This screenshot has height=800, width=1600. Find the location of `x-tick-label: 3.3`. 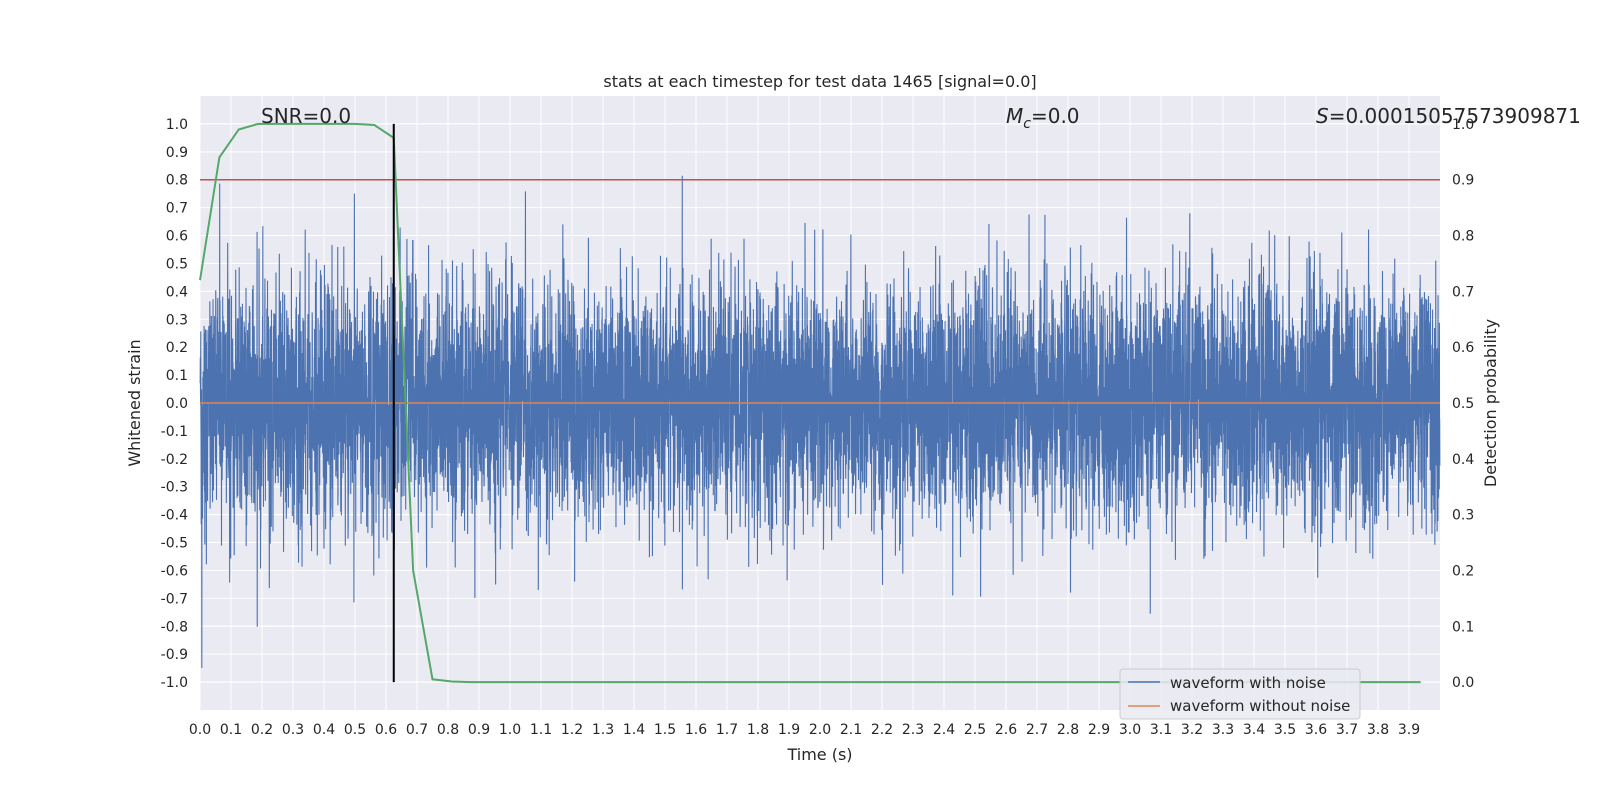

x-tick-label: 3.3 is located at coordinates (1223, 730).